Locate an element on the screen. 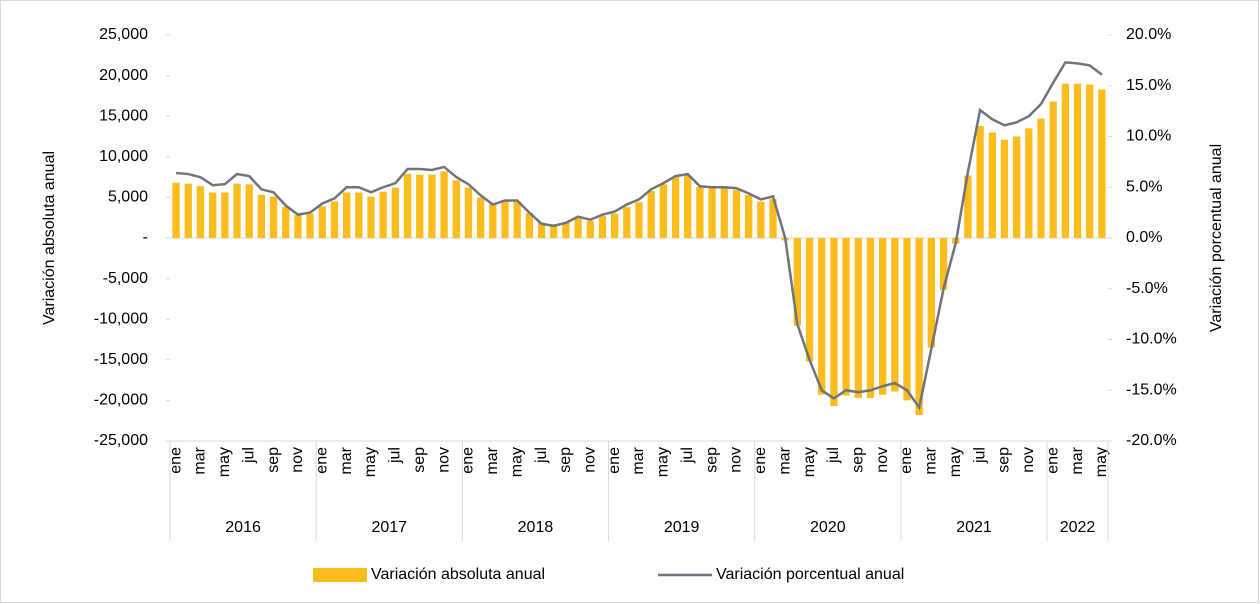  legend-swatch is located at coordinates (340, 575).